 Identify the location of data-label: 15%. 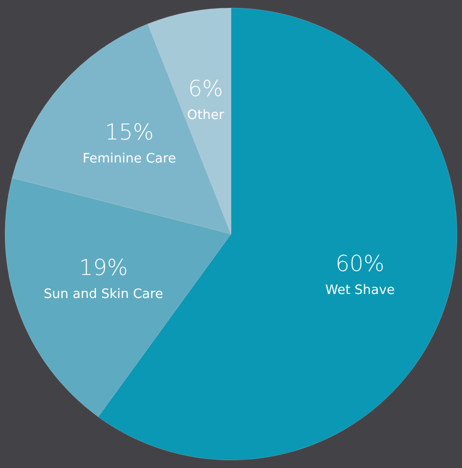
(129, 133).